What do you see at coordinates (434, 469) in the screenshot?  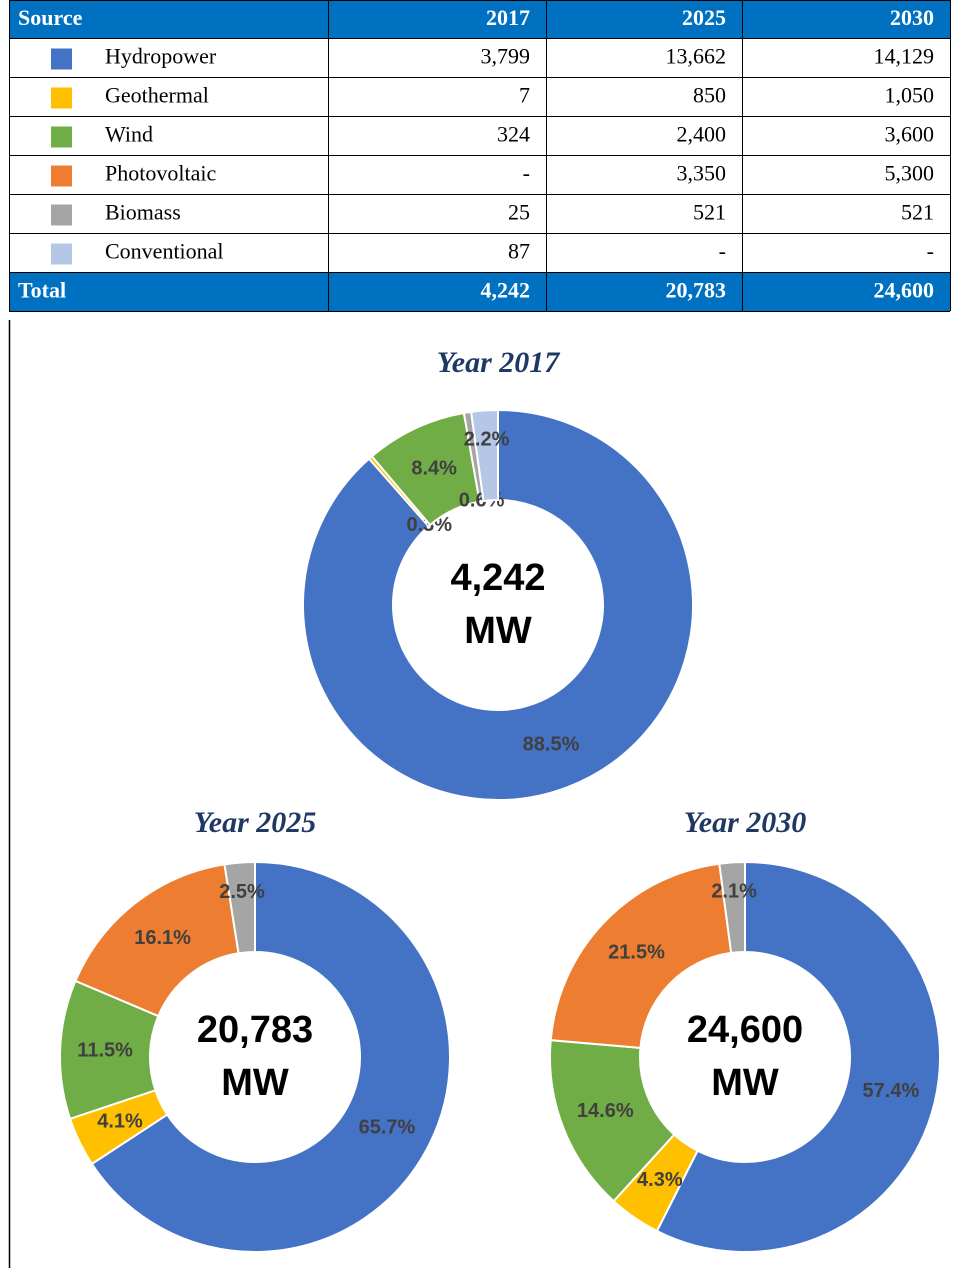 I see `slice-label: 8.4%` at bounding box center [434, 469].